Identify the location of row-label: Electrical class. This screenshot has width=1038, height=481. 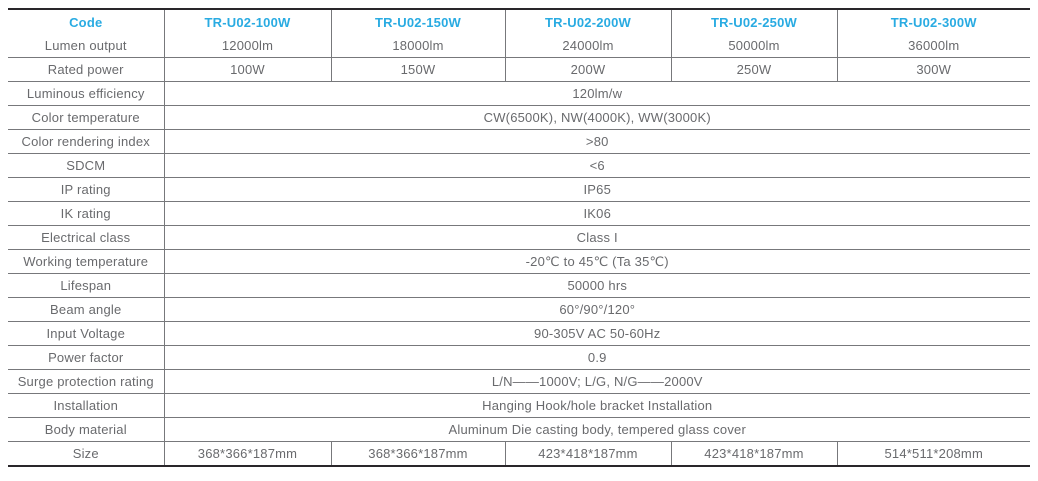
(86, 237).